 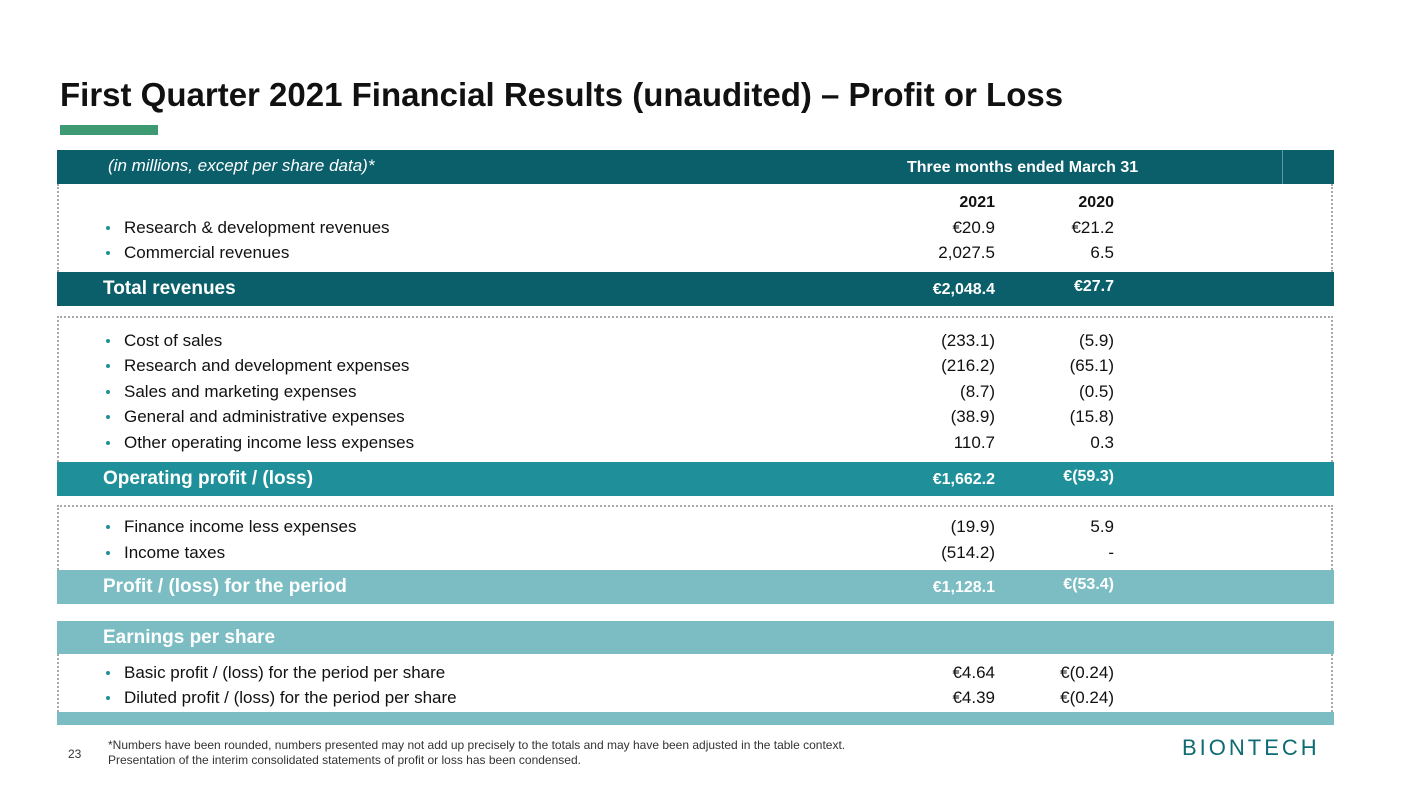 I want to click on table-end-bar, so click(x=695, y=718).